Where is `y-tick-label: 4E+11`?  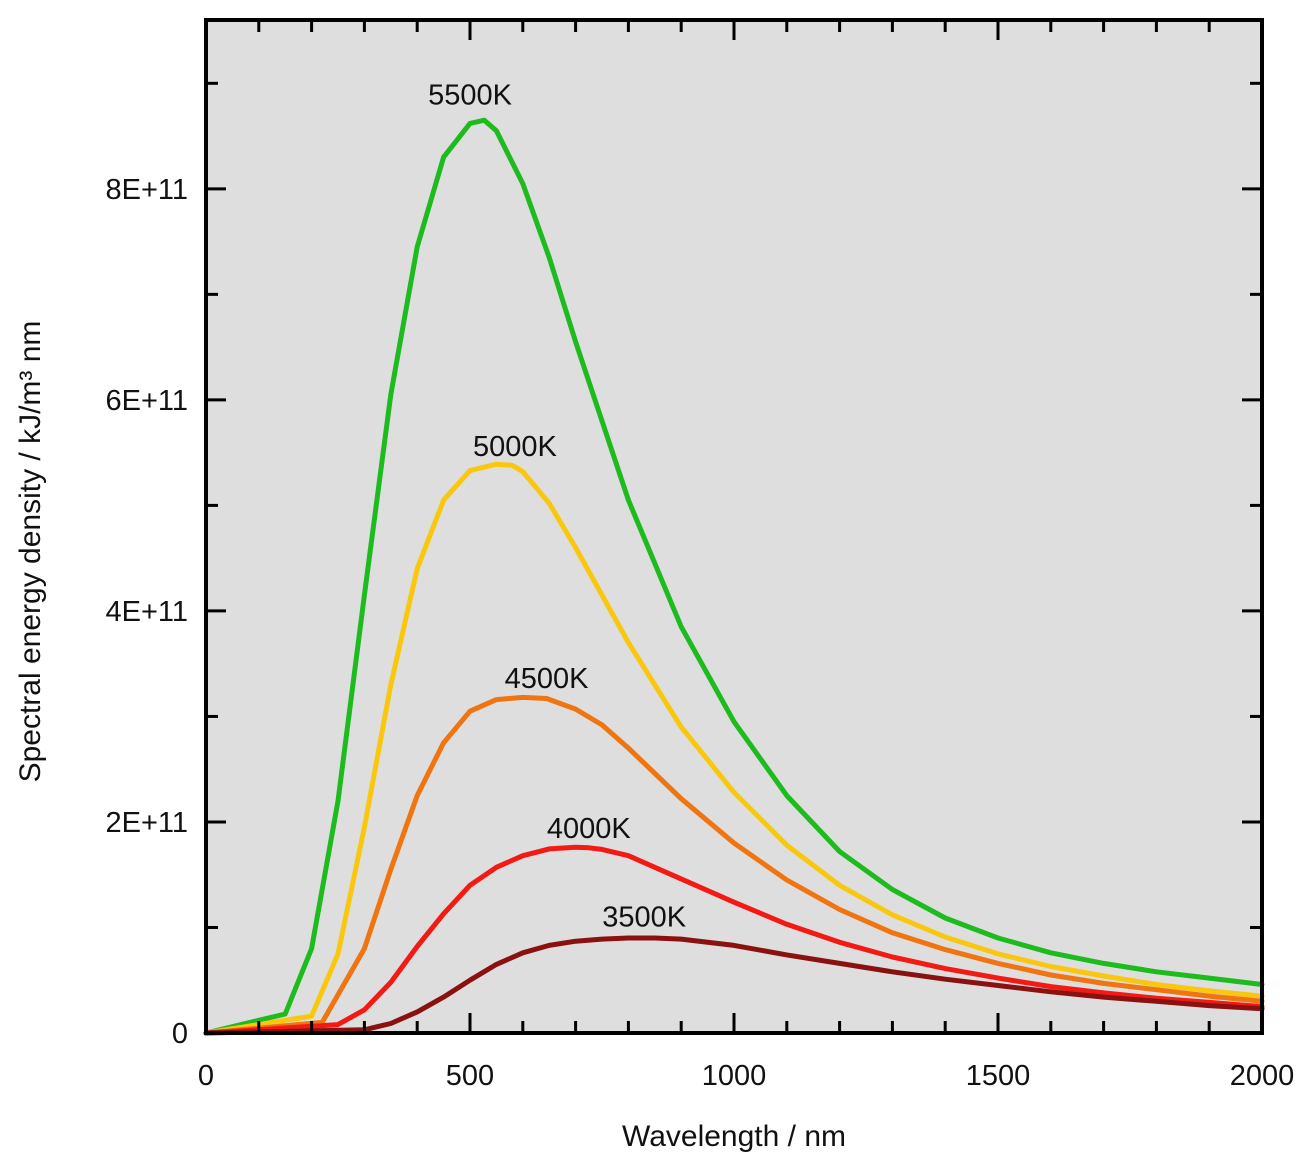 y-tick-label: 4E+11 is located at coordinates (146, 612).